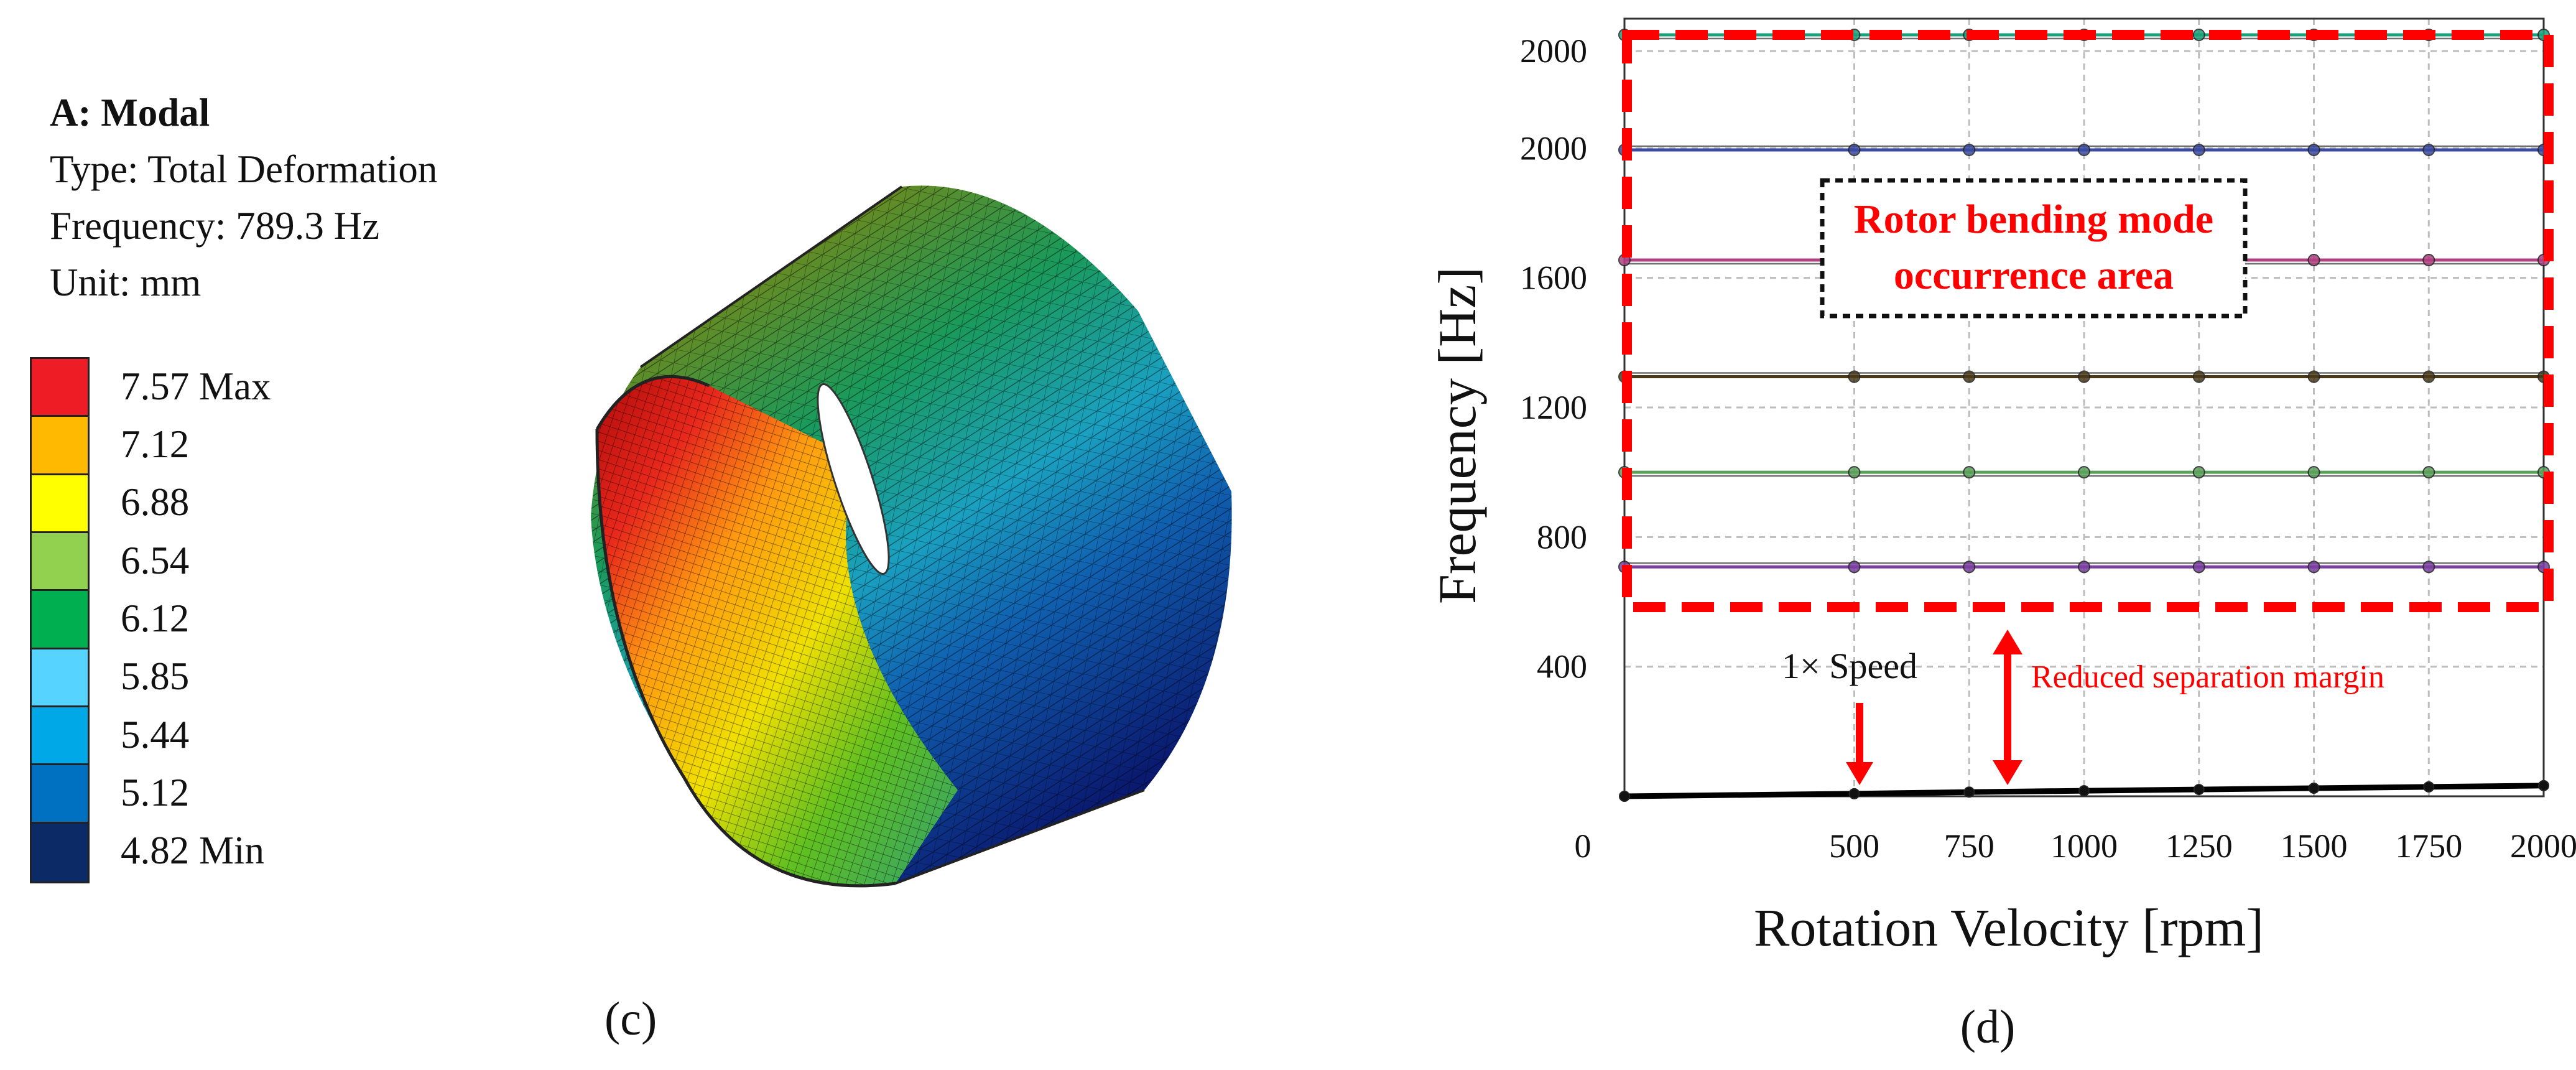  What do you see at coordinates (1554, 278) in the screenshot?
I see `y-tick-label: 1600` at bounding box center [1554, 278].